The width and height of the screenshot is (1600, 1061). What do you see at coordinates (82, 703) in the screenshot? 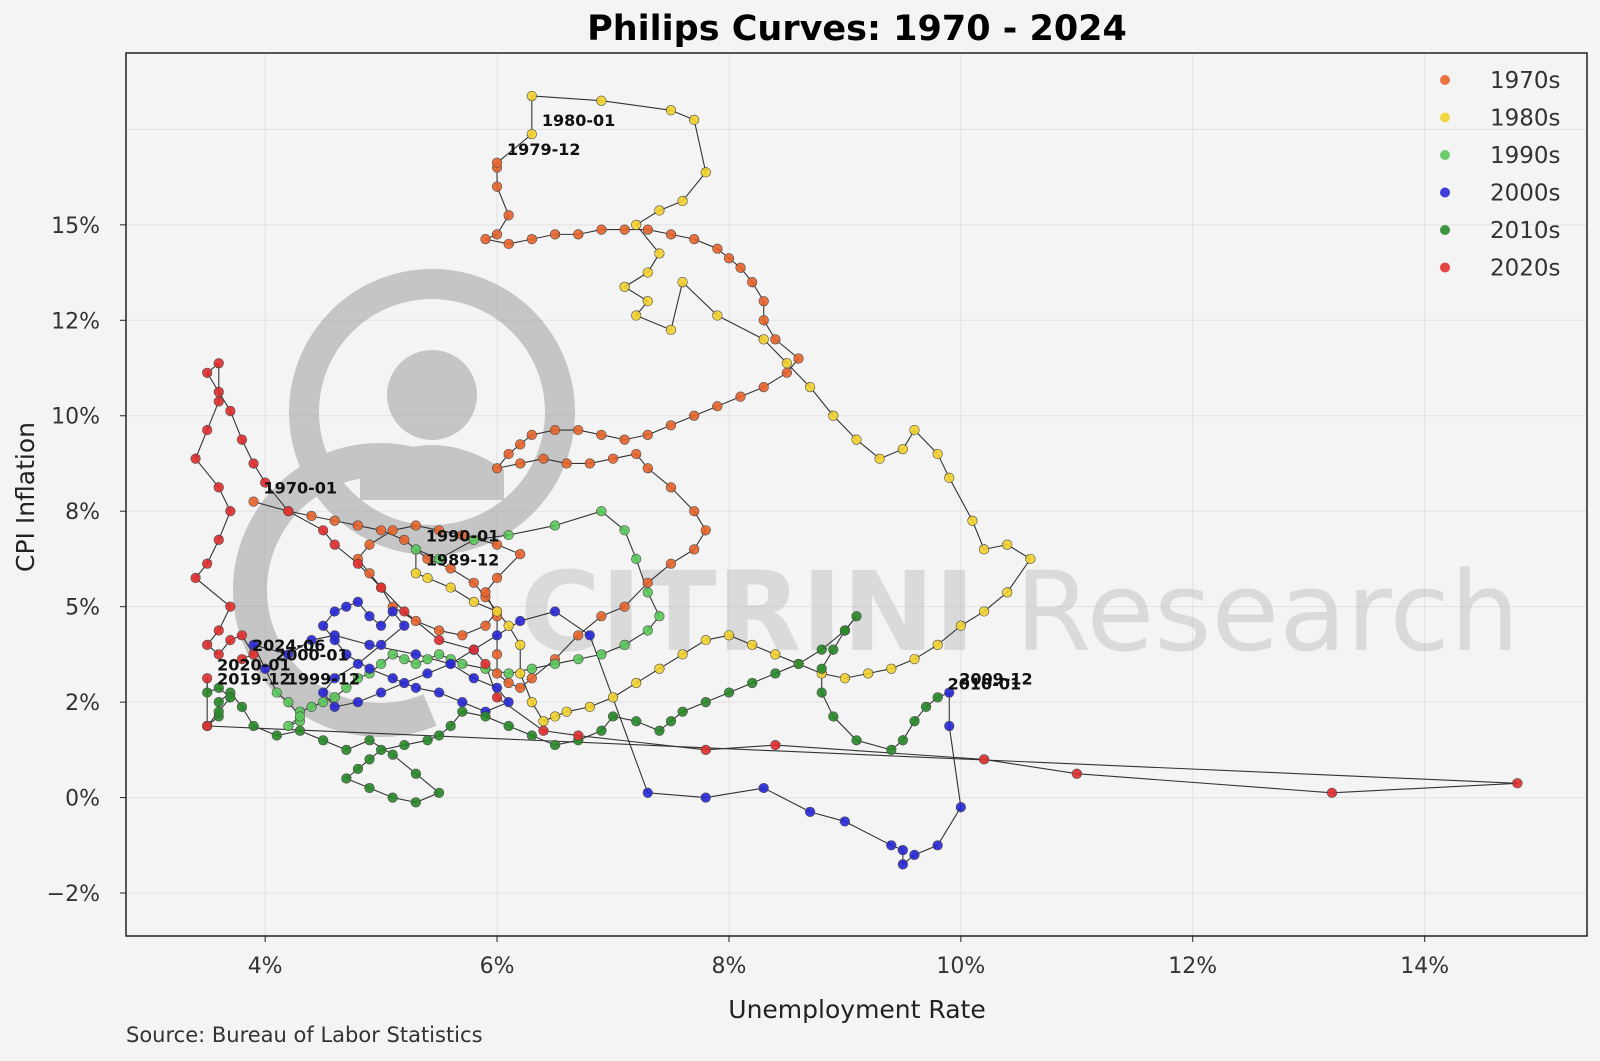
I see `y-tick-label: 2%` at bounding box center [82, 703].